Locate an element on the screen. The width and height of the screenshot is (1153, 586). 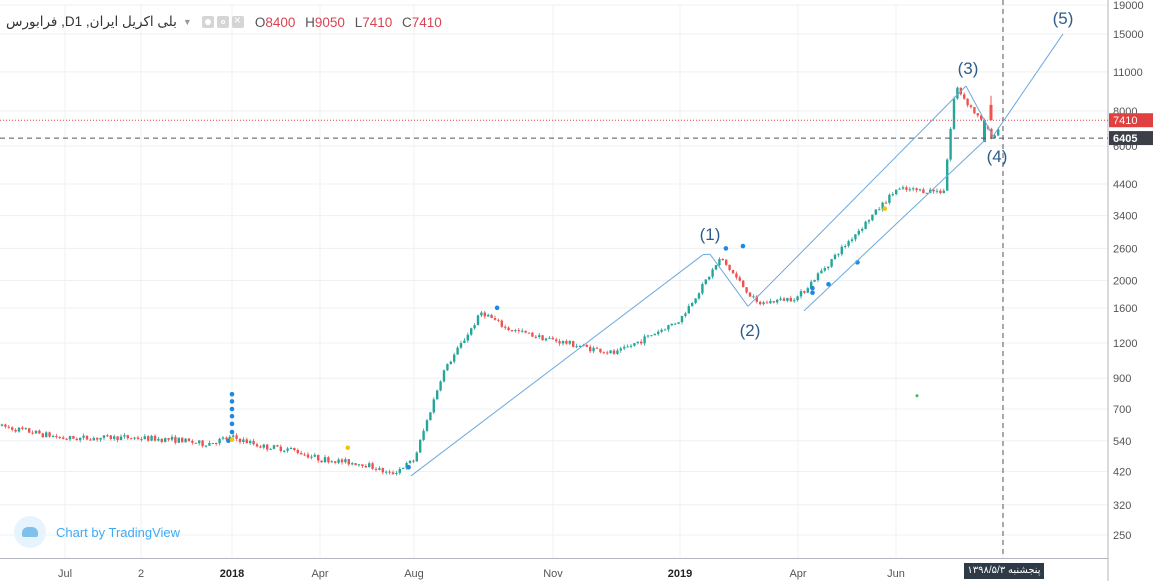
eye-icon is located at coordinates (208, 22).